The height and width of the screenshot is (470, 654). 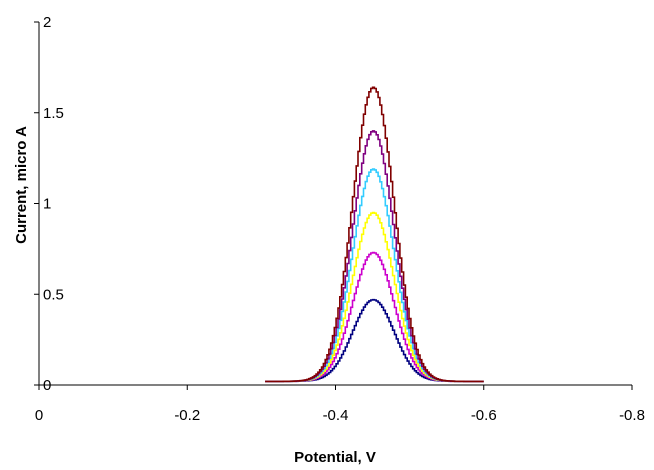 I want to click on y-tick-label: 1.5, so click(x=53, y=113).